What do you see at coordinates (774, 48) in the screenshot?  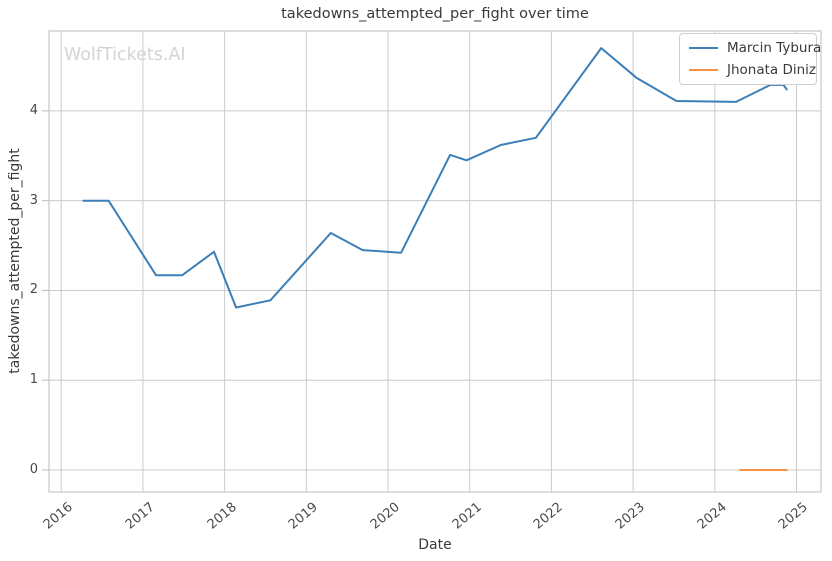 I see `legend-label: Marcin Tybura` at bounding box center [774, 48].